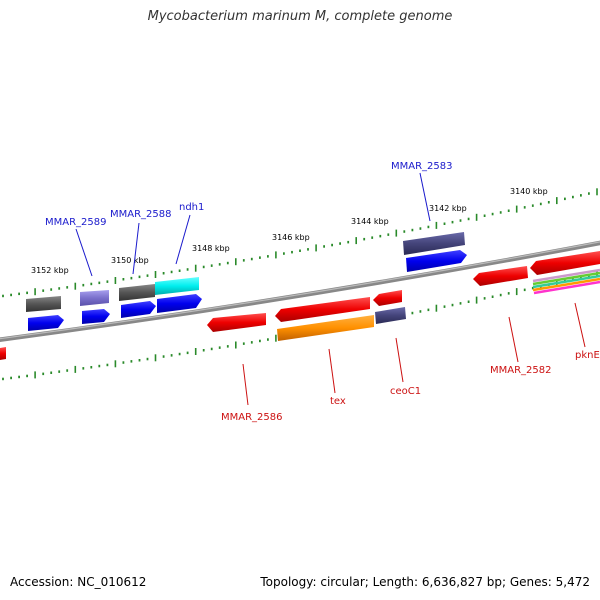 The height and width of the screenshot is (600, 600). I want to click on gene-label-mmar-2586: MMAR_2586, so click(252, 417).